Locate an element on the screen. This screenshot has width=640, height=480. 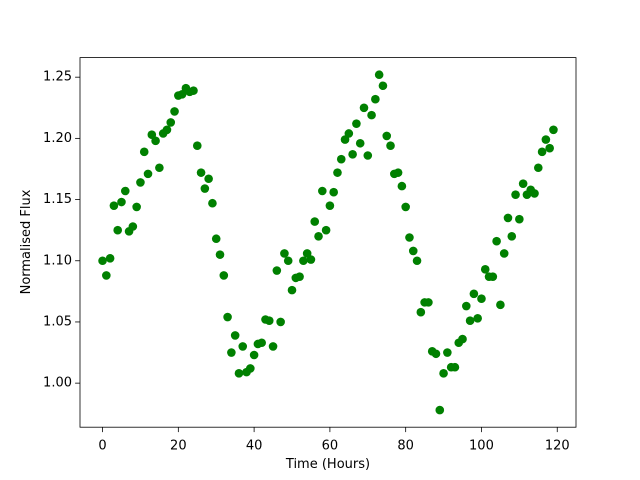
x-tick-label: 0 is located at coordinates (102, 446).